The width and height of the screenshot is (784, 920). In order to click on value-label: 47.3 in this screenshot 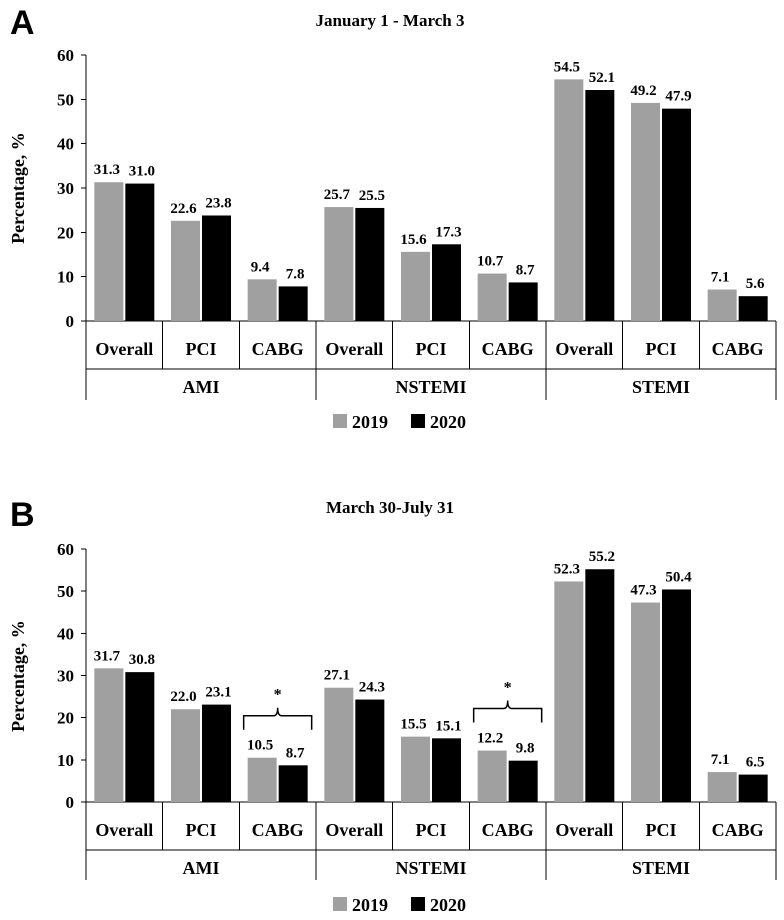, I will do `click(643, 591)`.